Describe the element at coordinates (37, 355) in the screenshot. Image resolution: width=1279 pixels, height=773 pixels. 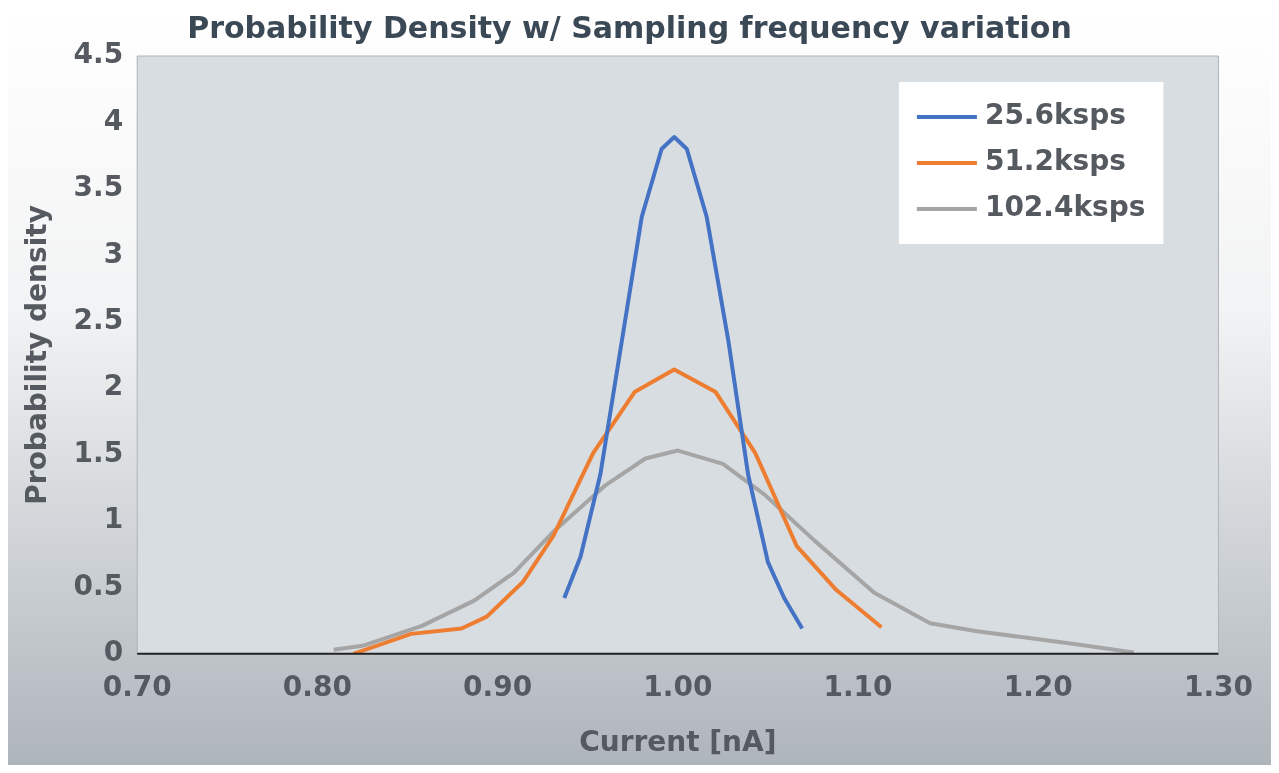
I see `y-axis-title: Probability density` at that location.